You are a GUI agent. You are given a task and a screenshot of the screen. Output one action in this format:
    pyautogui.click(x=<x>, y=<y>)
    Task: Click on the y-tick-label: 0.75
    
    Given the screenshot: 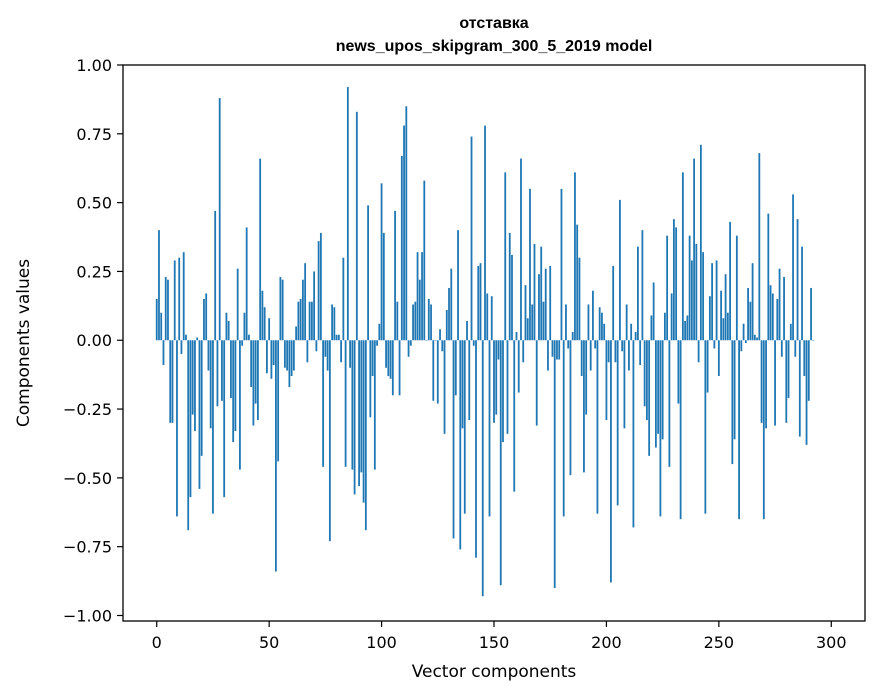 What is the action you would take?
    pyautogui.click(x=94, y=134)
    